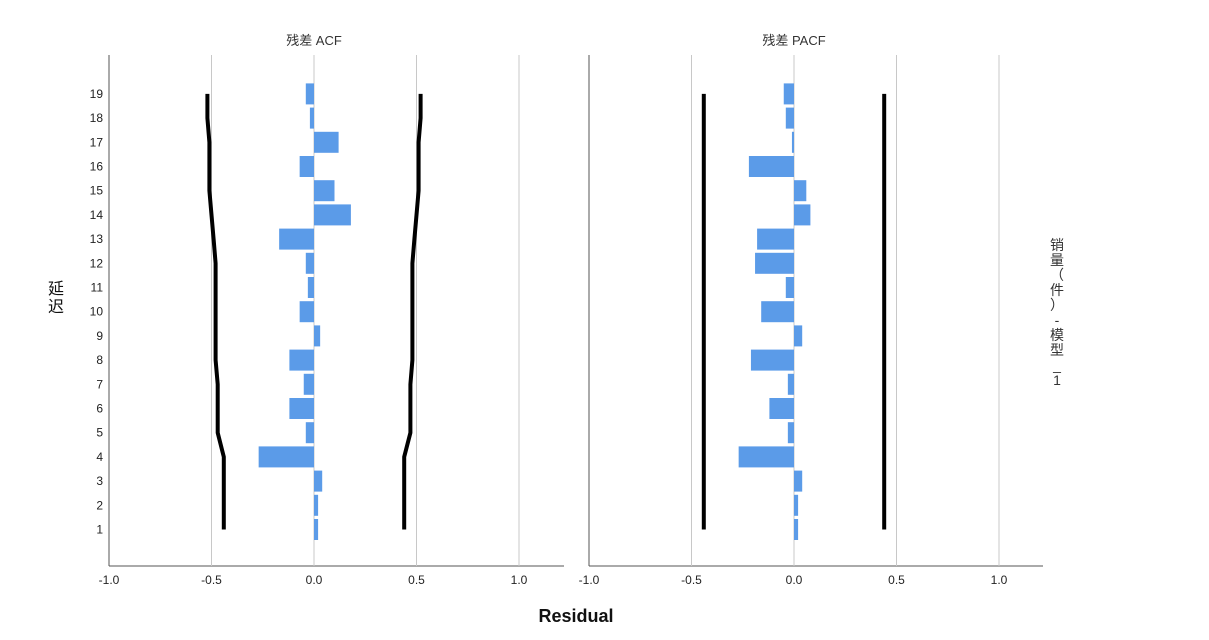 Image resolution: width=1209 pixels, height=640 pixels. What do you see at coordinates (99, 481) in the screenshot?
I see `y-tick-label-3: 3` at bounding box center [99, 481].